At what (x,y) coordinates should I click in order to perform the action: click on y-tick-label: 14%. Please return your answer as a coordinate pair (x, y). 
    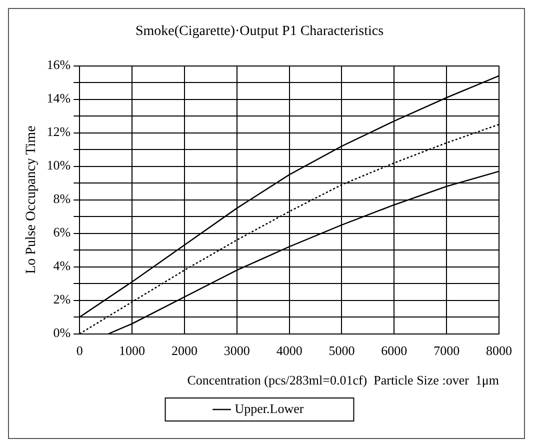
    Looking at the image, I should click on (58, 98).